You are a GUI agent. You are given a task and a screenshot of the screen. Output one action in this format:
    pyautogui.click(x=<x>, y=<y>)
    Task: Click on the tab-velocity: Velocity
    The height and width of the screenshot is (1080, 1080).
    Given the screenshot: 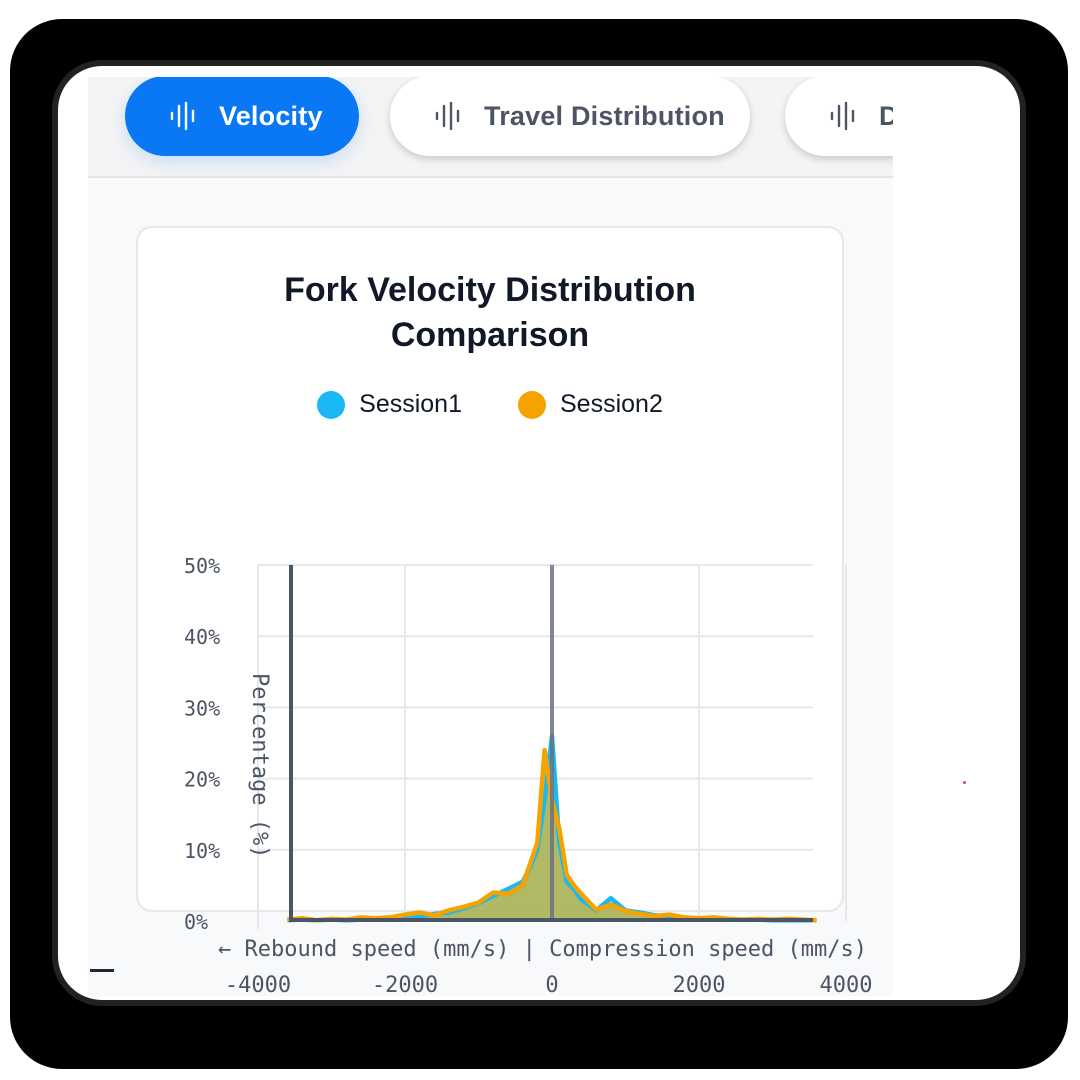 What is the action you would take?
    pyautogui.click(x=242, y=116)
    